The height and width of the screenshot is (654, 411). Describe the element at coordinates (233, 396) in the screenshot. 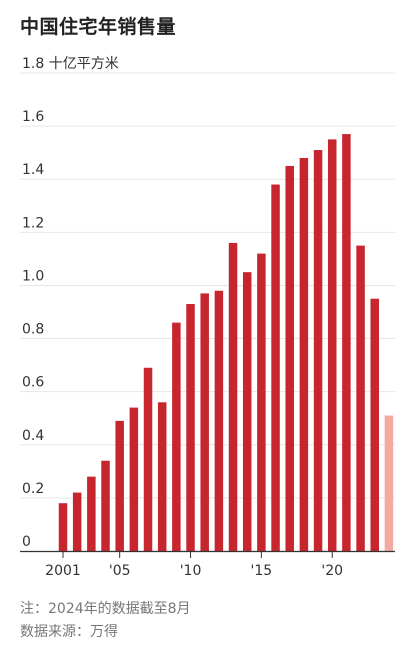

I see `bar-2013` at that location.